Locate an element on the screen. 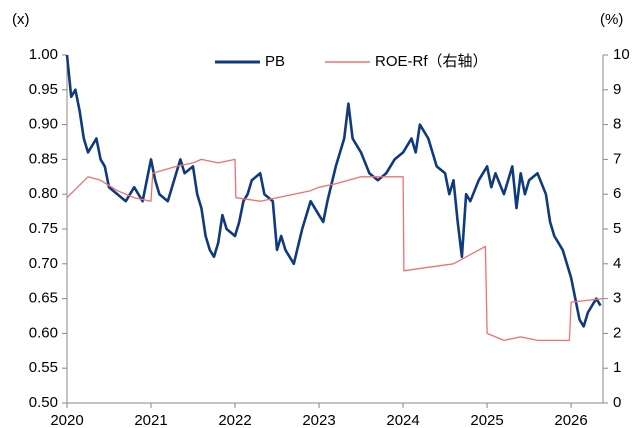 The image size is (638, 428). y-tick-label: 0.60 is located at coordinates (43, 332).